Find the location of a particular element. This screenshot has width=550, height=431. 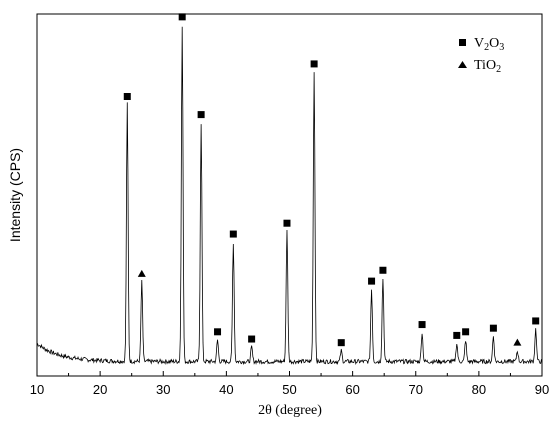

legend-label-v2o3: V2O3 is located at coordinates (489, 44).